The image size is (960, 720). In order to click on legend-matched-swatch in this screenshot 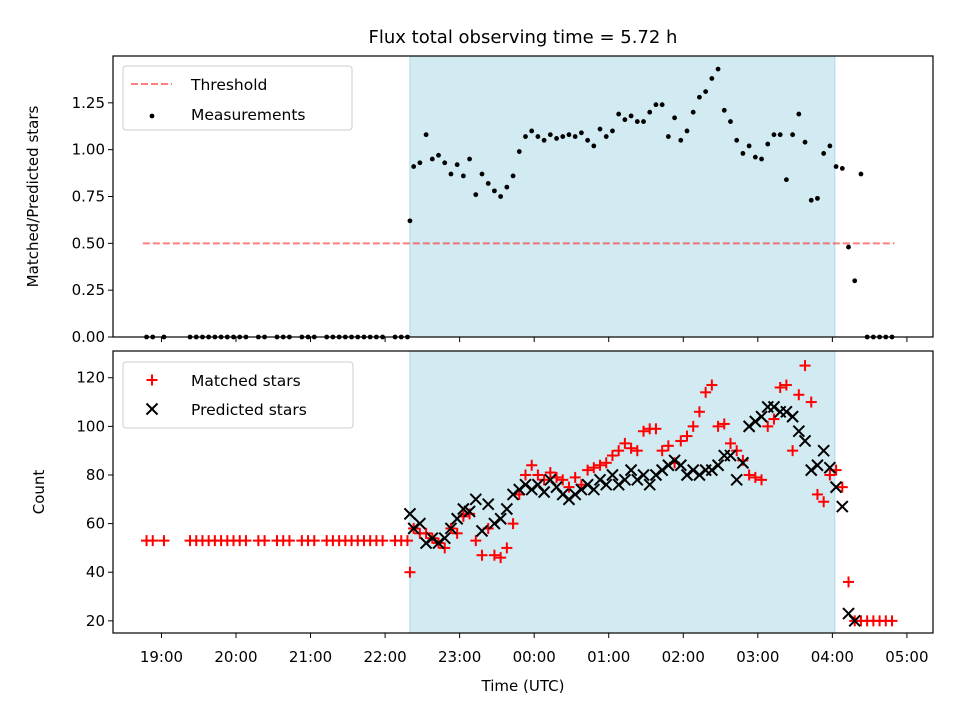, I will do `click(152, 380)`.